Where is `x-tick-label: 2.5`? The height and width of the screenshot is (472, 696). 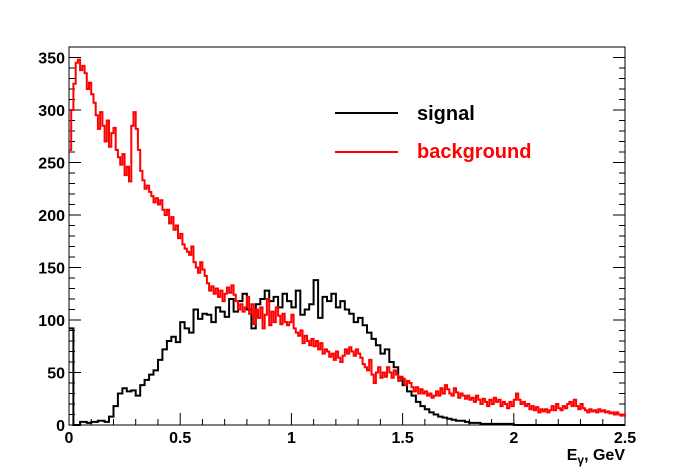 x-tick-label: 2.5 is located at coordinates (625, 438).